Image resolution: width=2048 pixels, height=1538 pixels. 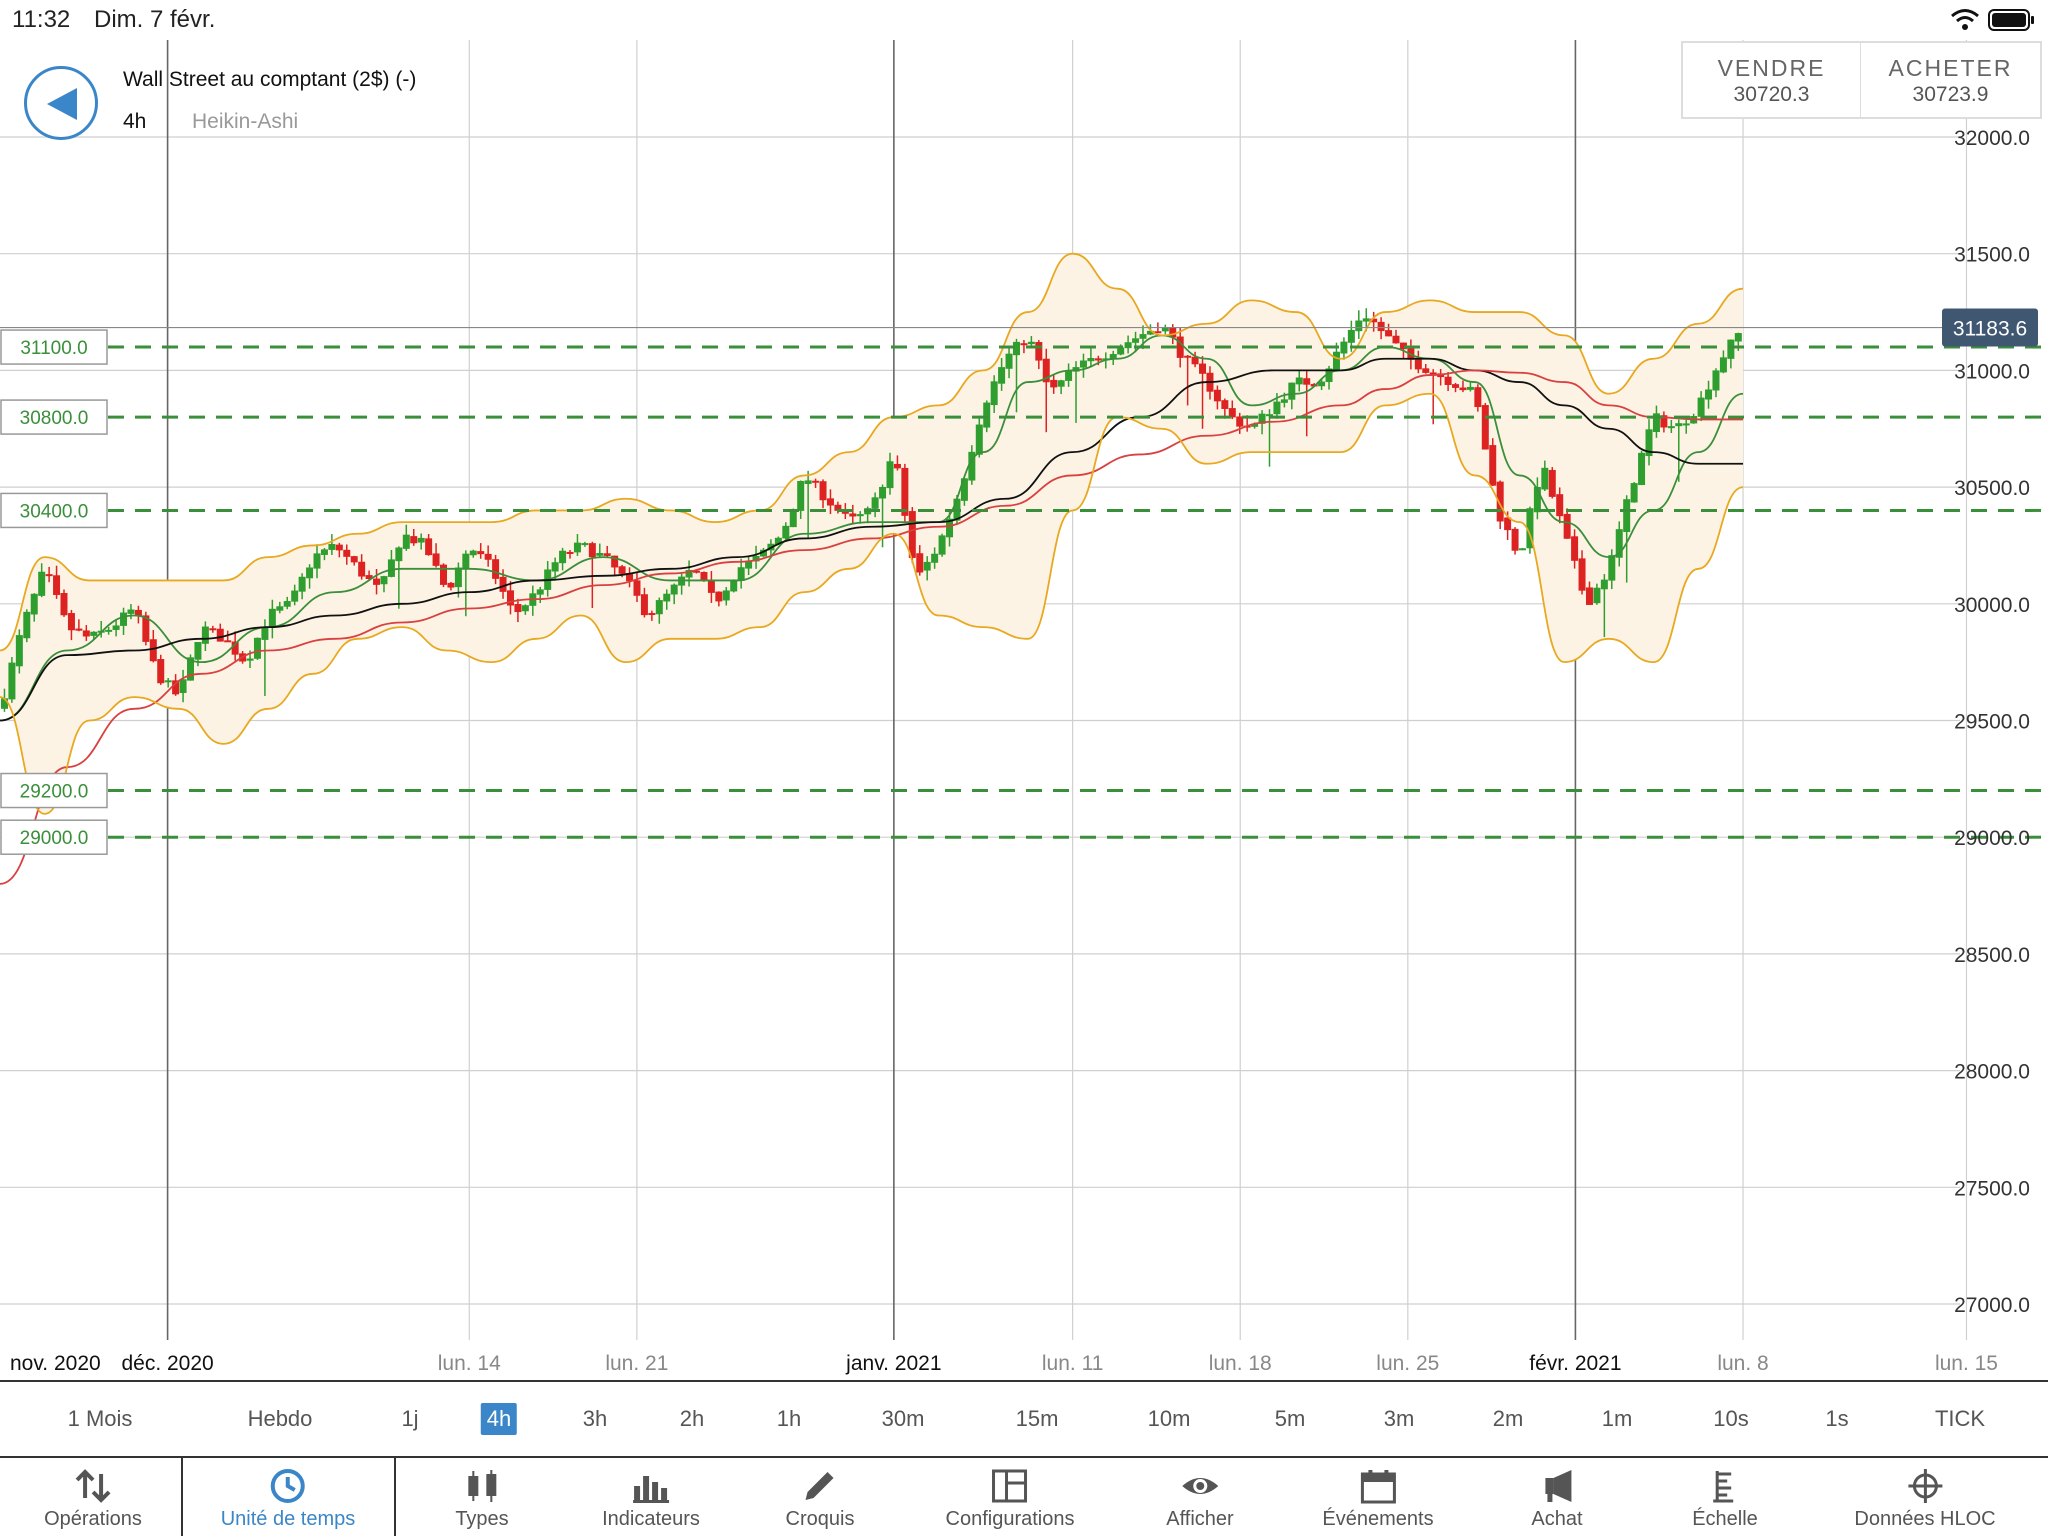 What do you see at coordinates (692, 1418) in the screenshot?
I see `timeframe-2h: 2h` at bounding box center [692, 1418].